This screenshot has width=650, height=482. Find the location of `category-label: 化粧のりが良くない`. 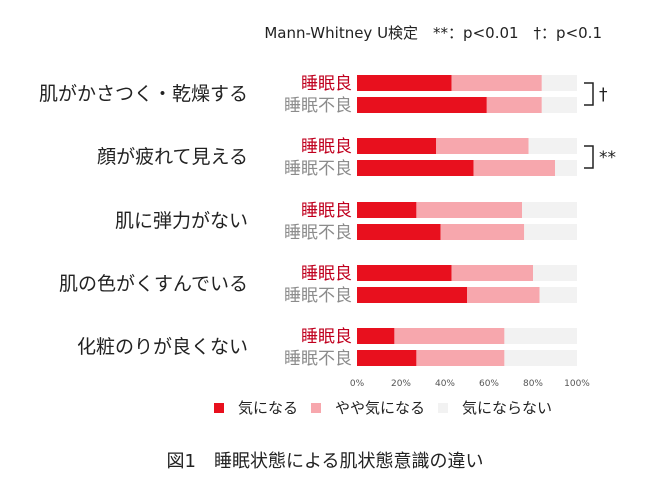

category-label: 化粧のりが良くない is located at coordinates (162, 347).